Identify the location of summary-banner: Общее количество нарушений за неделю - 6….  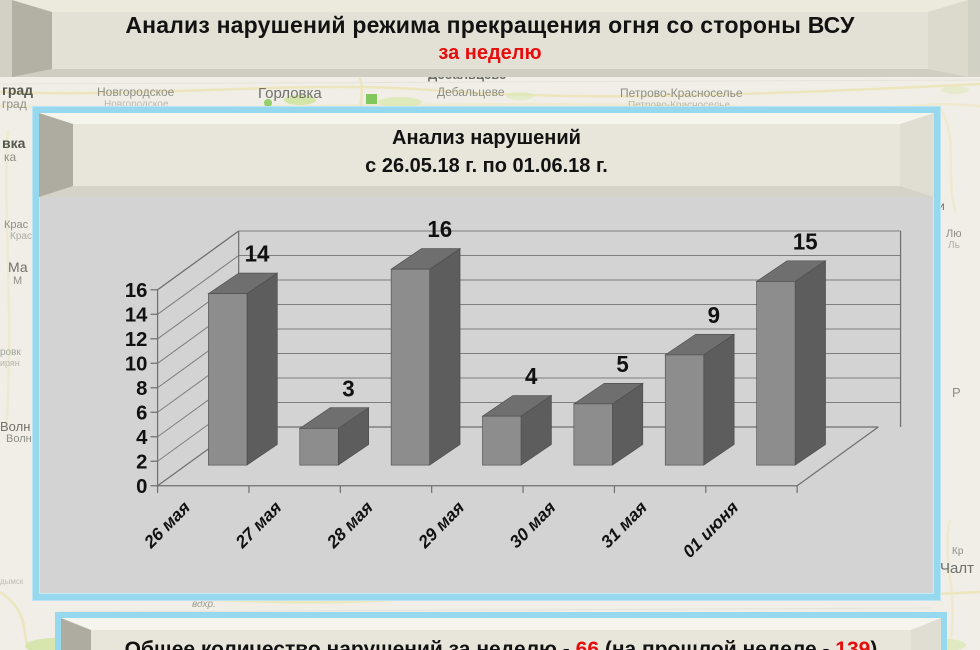
(501, 631).